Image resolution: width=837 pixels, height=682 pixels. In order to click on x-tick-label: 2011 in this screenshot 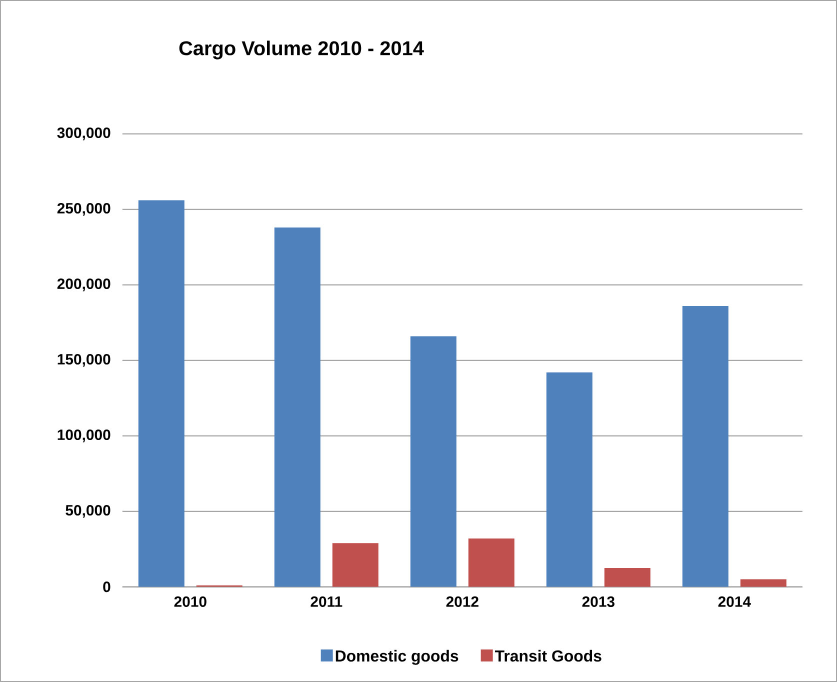, I will do `click(326, 601)`.